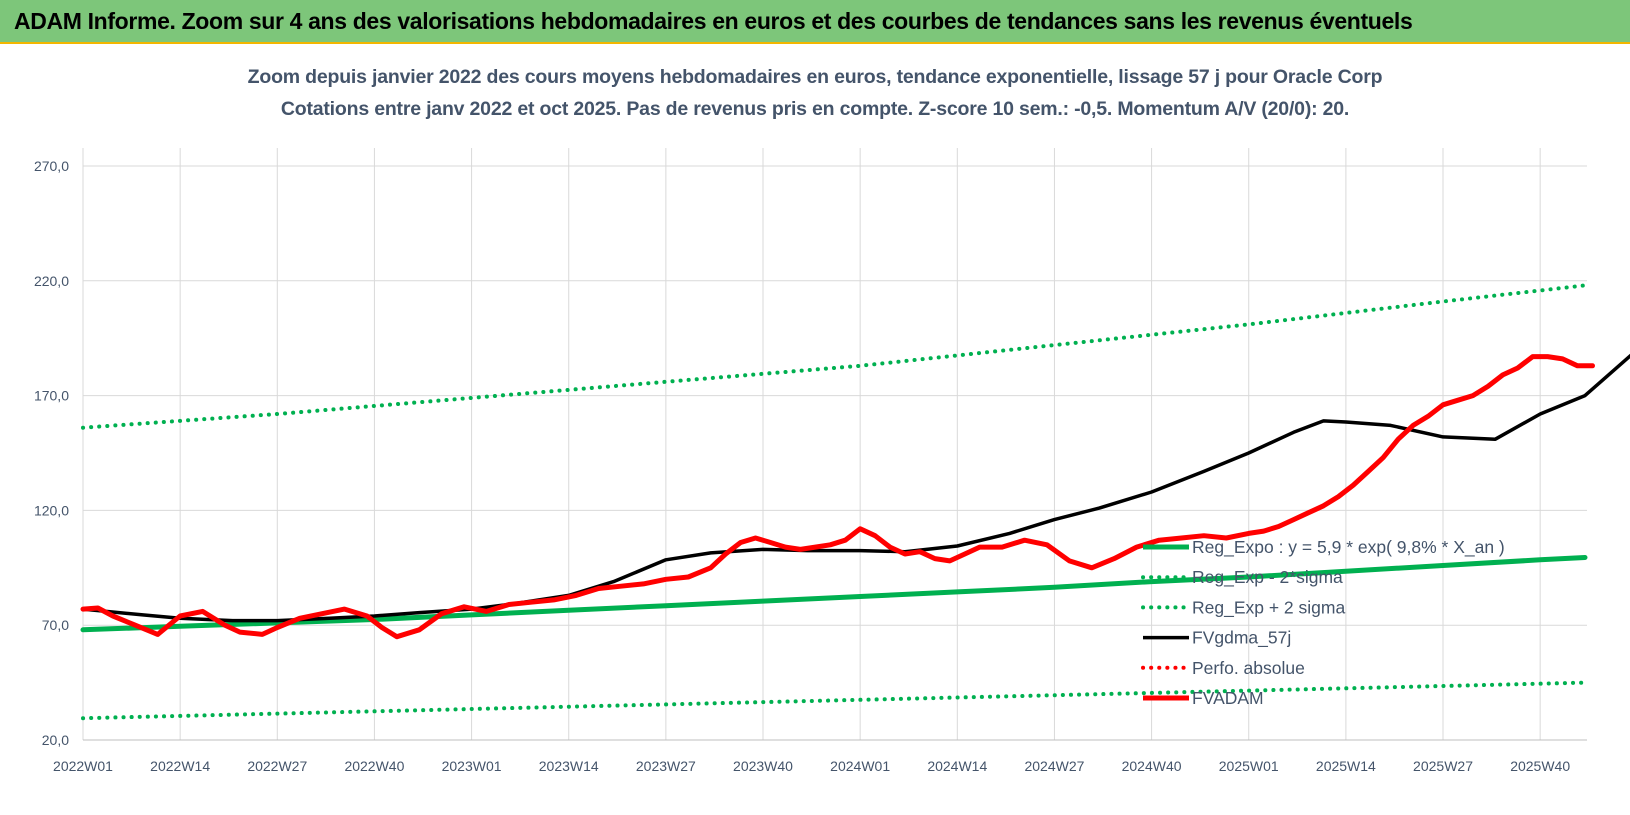 Image resolution: width=1630 pixels, height=815 pixels. Describe the element at coordinates (1348, 547) in the screenshot. I see `legend-label: Reg_Expo : y = 5,9 * exp( 9,8% * X_an )` at that location.